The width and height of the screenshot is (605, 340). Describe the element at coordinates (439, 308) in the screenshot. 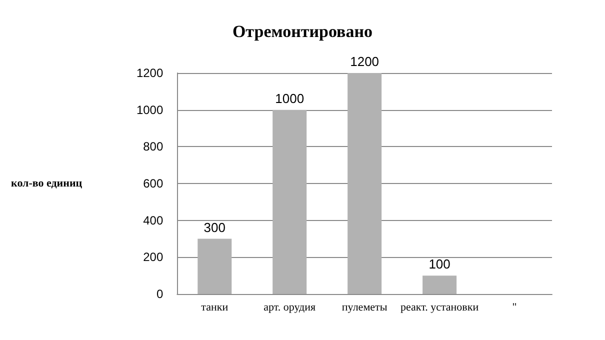

I see `x-tick-label: реакт. установки` at that location.